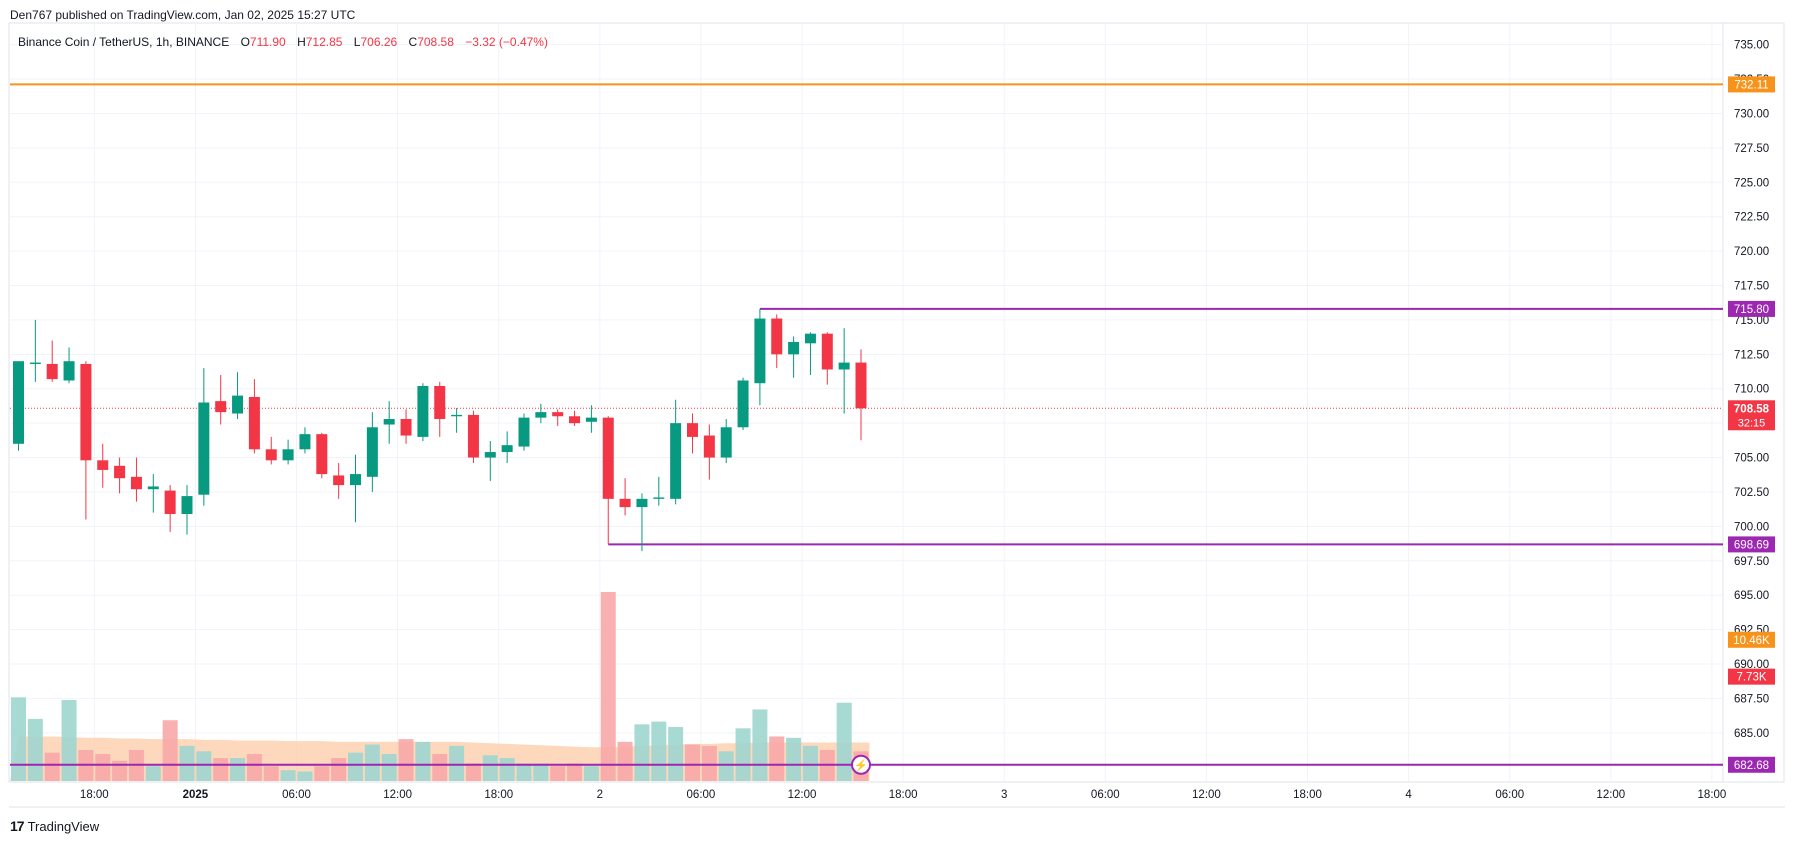 The image size is (1794, 844). What do you see at coordinates (324, 42) in the screenshot?
I see `high-value: 712.85` at bounding box center [324, 42].